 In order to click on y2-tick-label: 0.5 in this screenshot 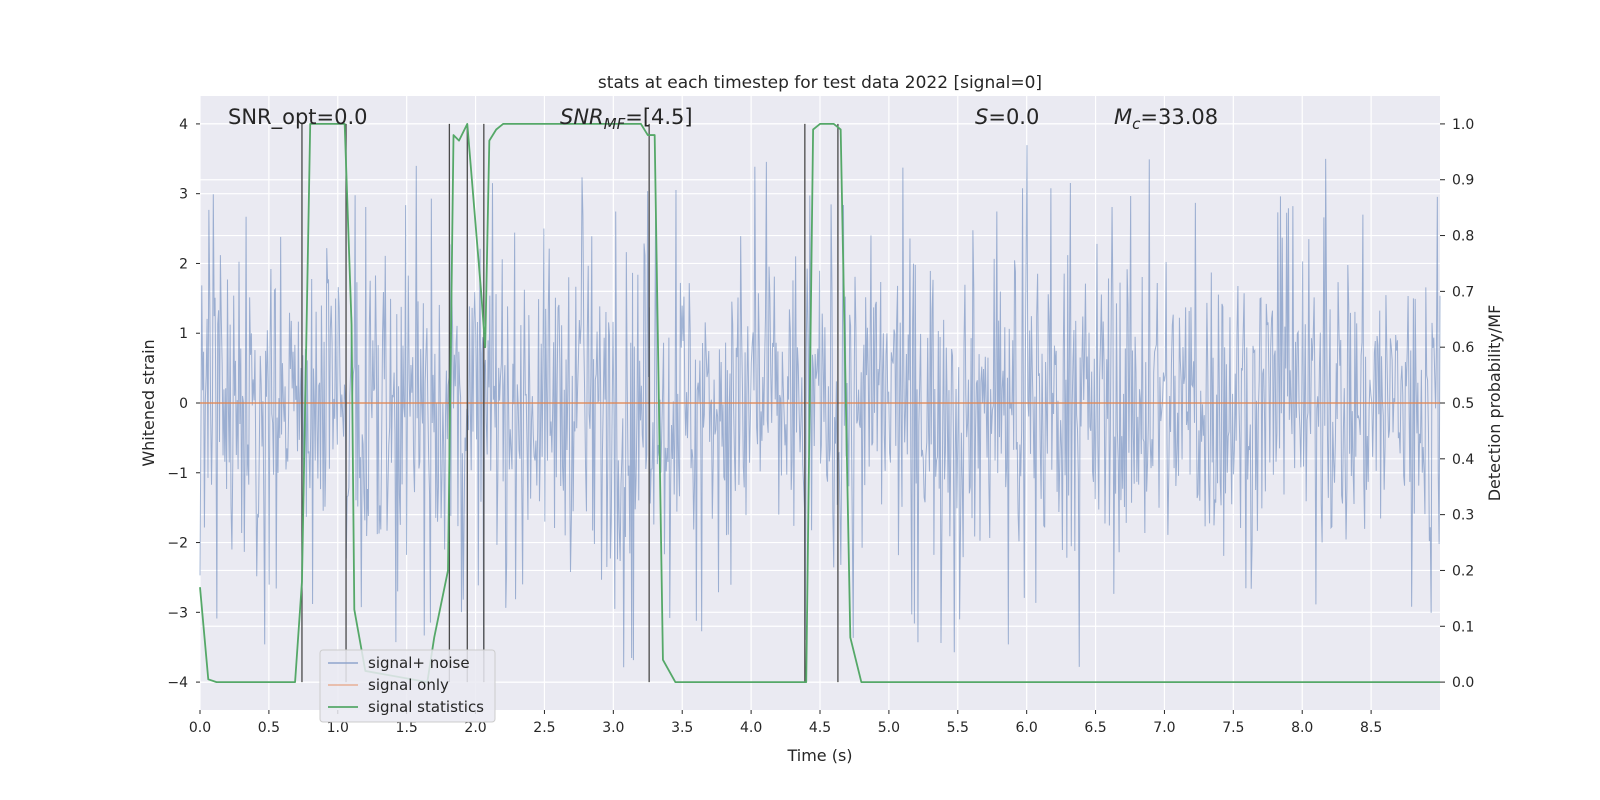, I will do `click(1463, 404)`.